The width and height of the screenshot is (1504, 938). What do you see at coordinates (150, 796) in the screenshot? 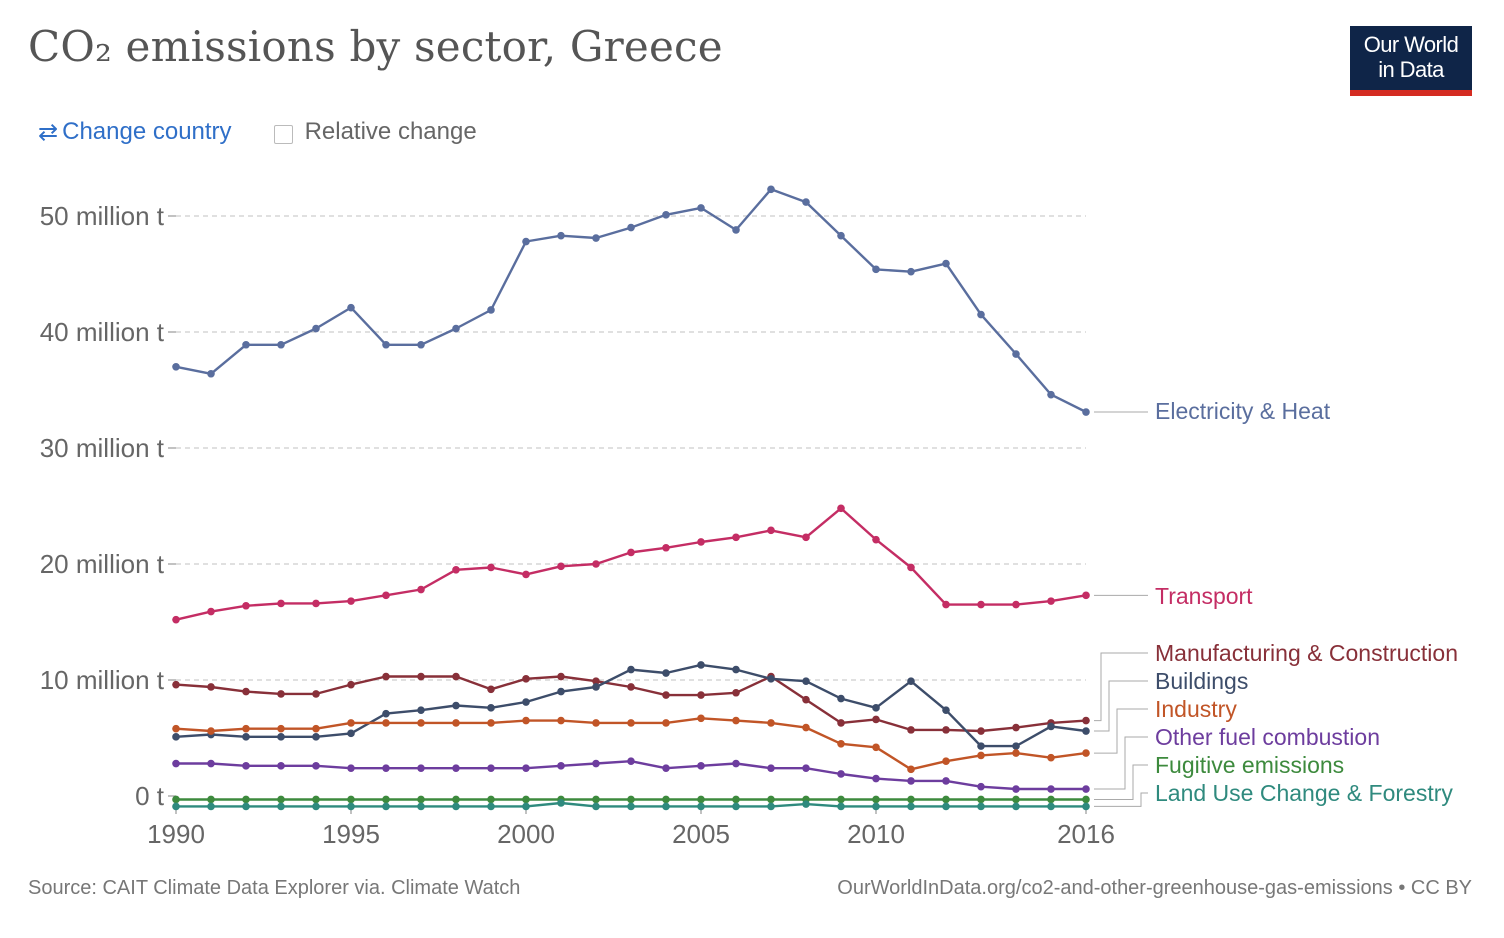
I see `y-tick-label: 0 t` at bounding box center [150, 796].